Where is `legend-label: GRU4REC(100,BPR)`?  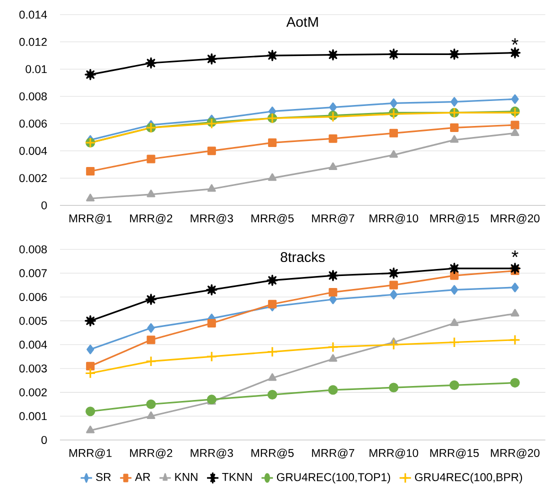
legend-label: GRU4REC(100,BPR) is located at coordinates (468, 478).